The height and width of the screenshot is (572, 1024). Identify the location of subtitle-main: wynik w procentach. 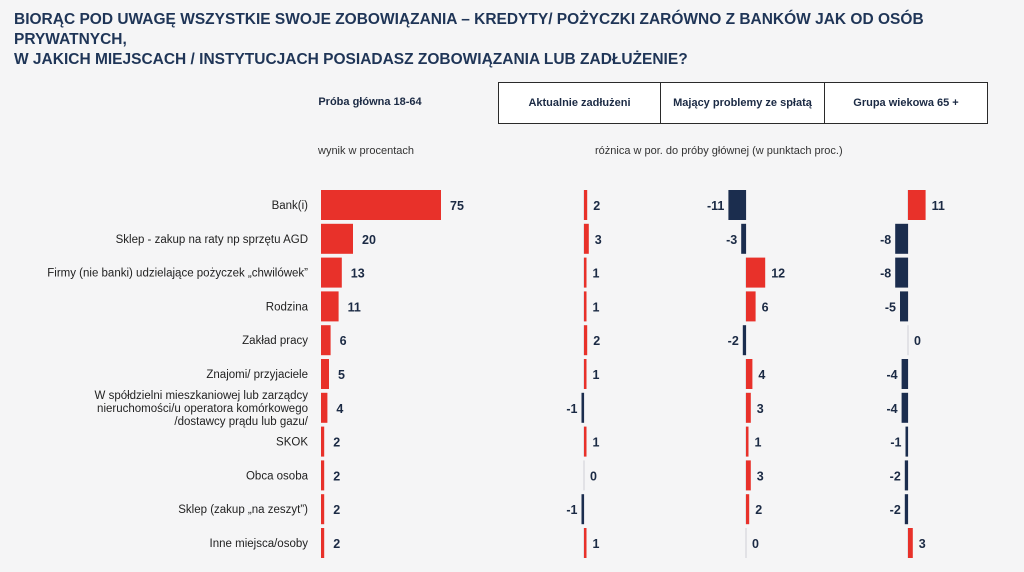
(366, 151).